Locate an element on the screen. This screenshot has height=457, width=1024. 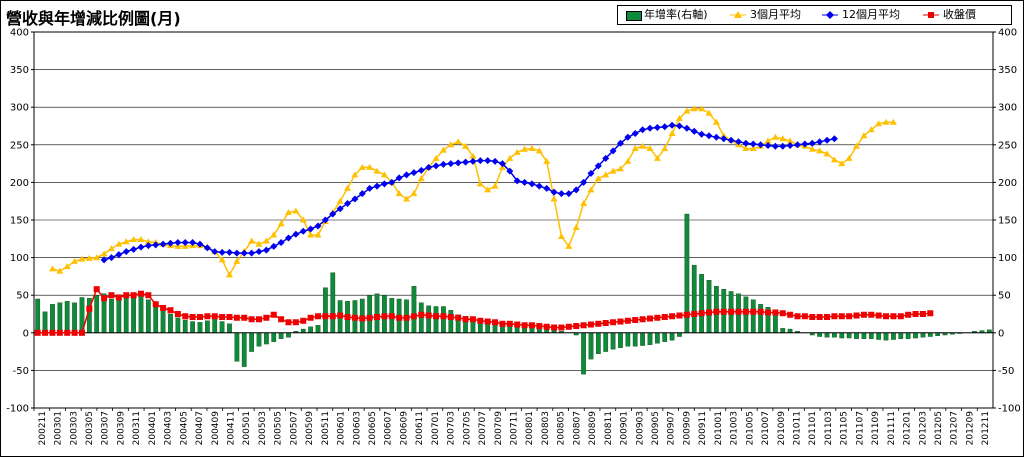
x-tick-label: 200511 is located at coordinates (326, 428).